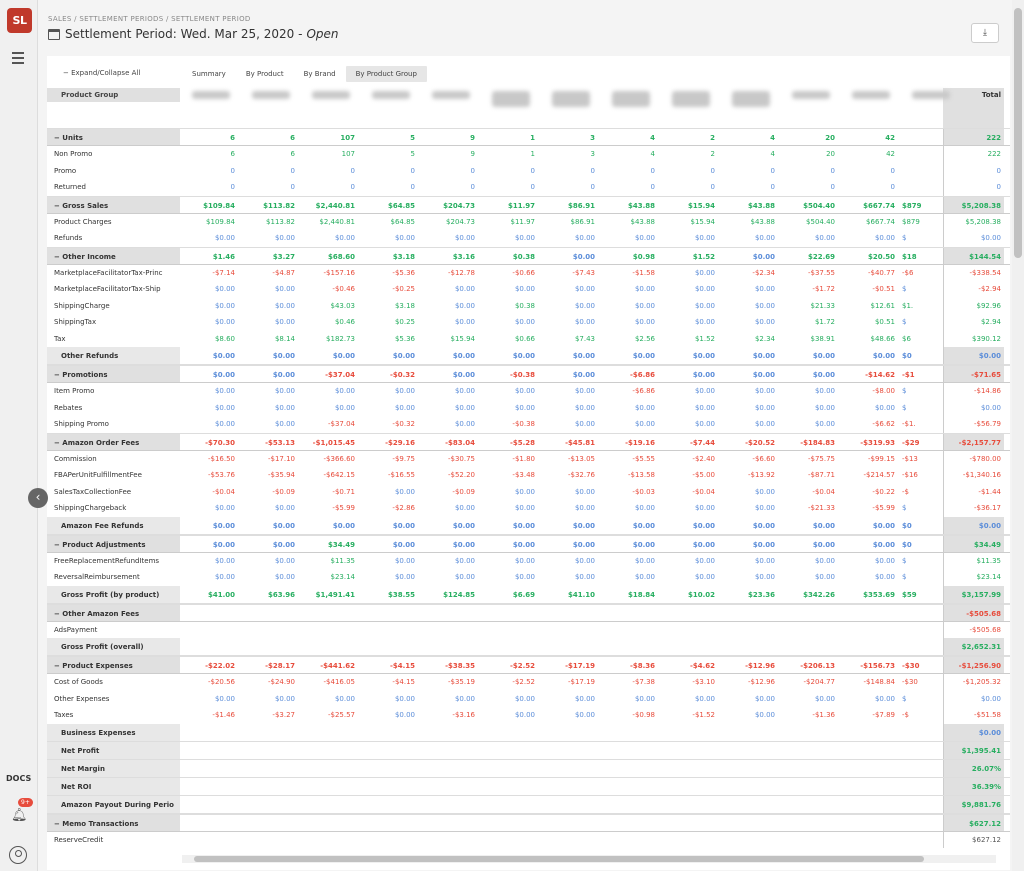 This screenshot has height=871, width=1024. I want to click on table-cell: $, so click(904, 407).